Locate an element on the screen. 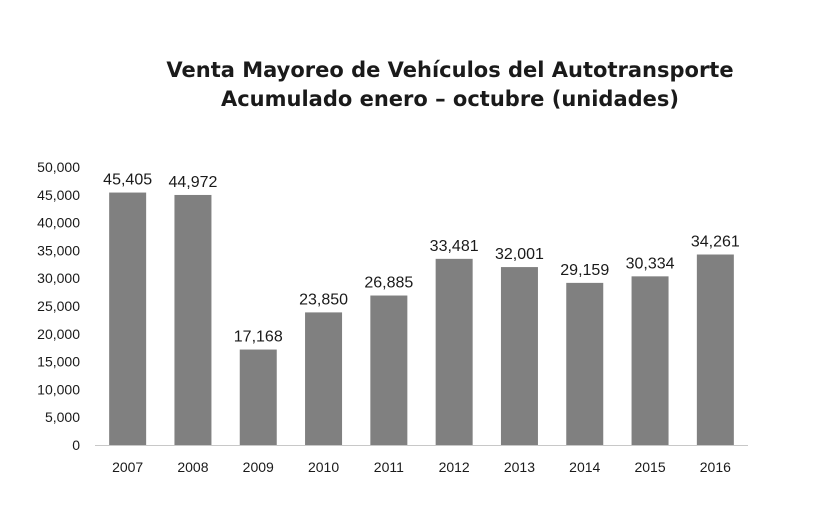 The width and height of the screenshot is (820, 519). x-tick-label: 2011 is located at coordinates (389, 467).